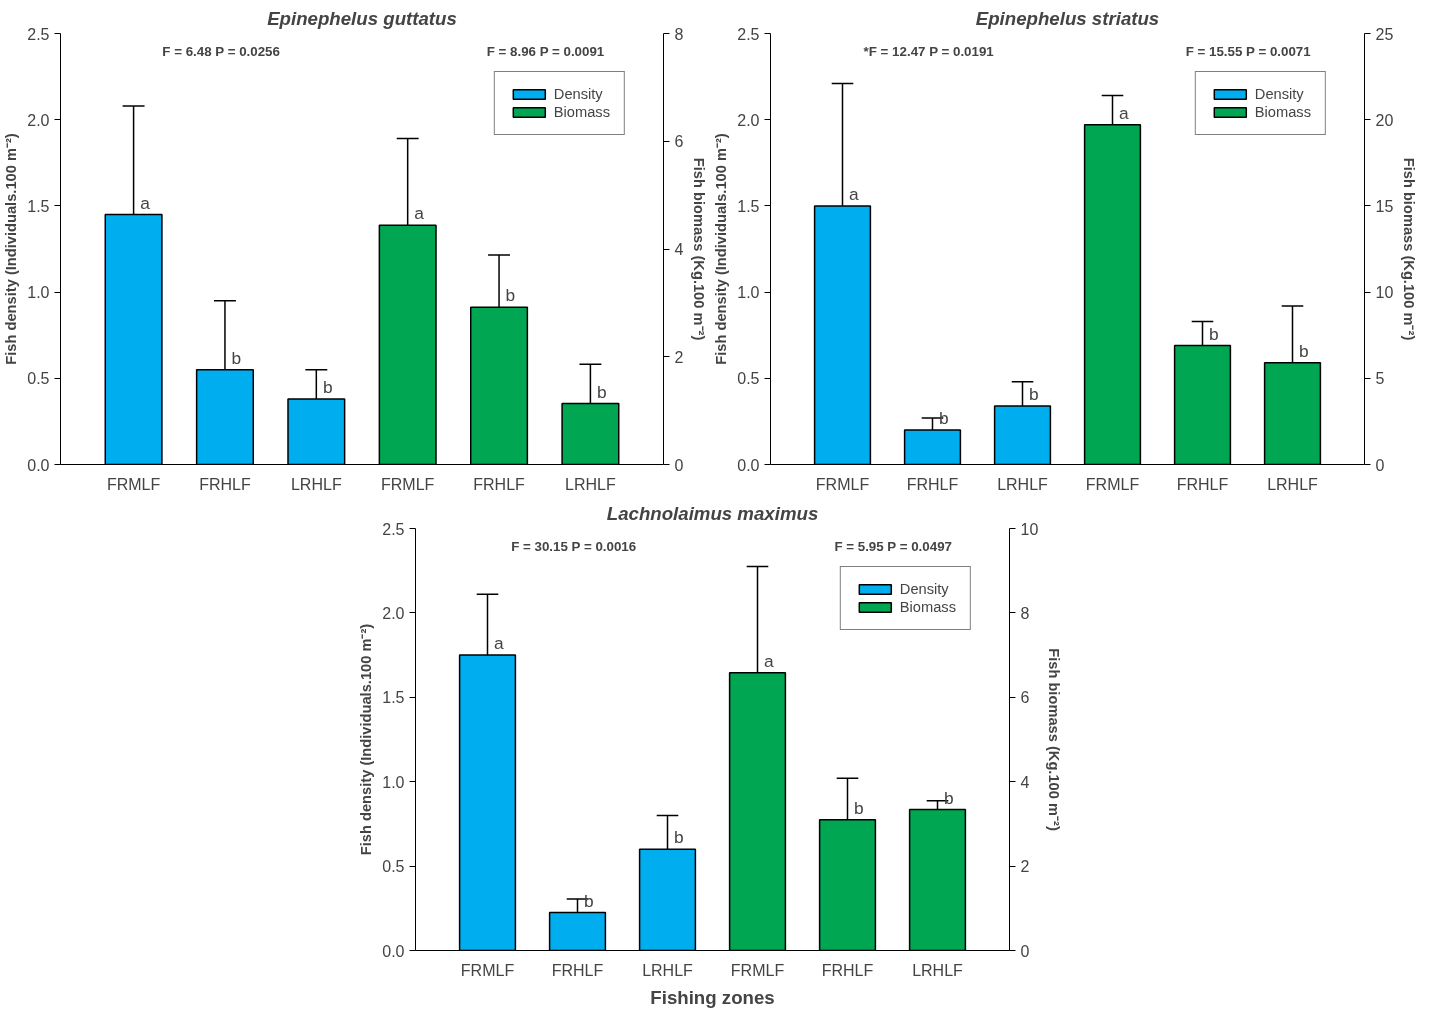  I want to click on chart-title: Epinephelus striatus, so click(1067, 18).